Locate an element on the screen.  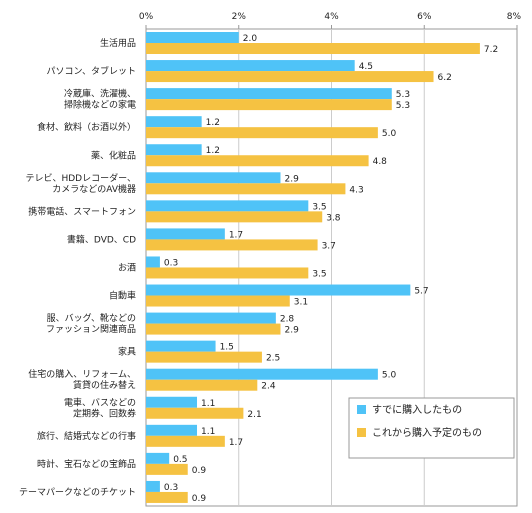
data-label: 2.8 is located at coordinates (287, 320).